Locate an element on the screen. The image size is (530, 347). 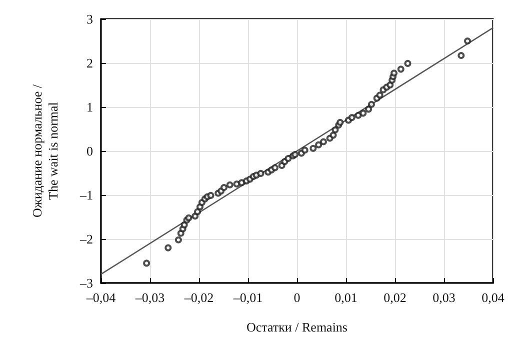
x-tick-label: 0,01 is located at coordinates (346, 297).